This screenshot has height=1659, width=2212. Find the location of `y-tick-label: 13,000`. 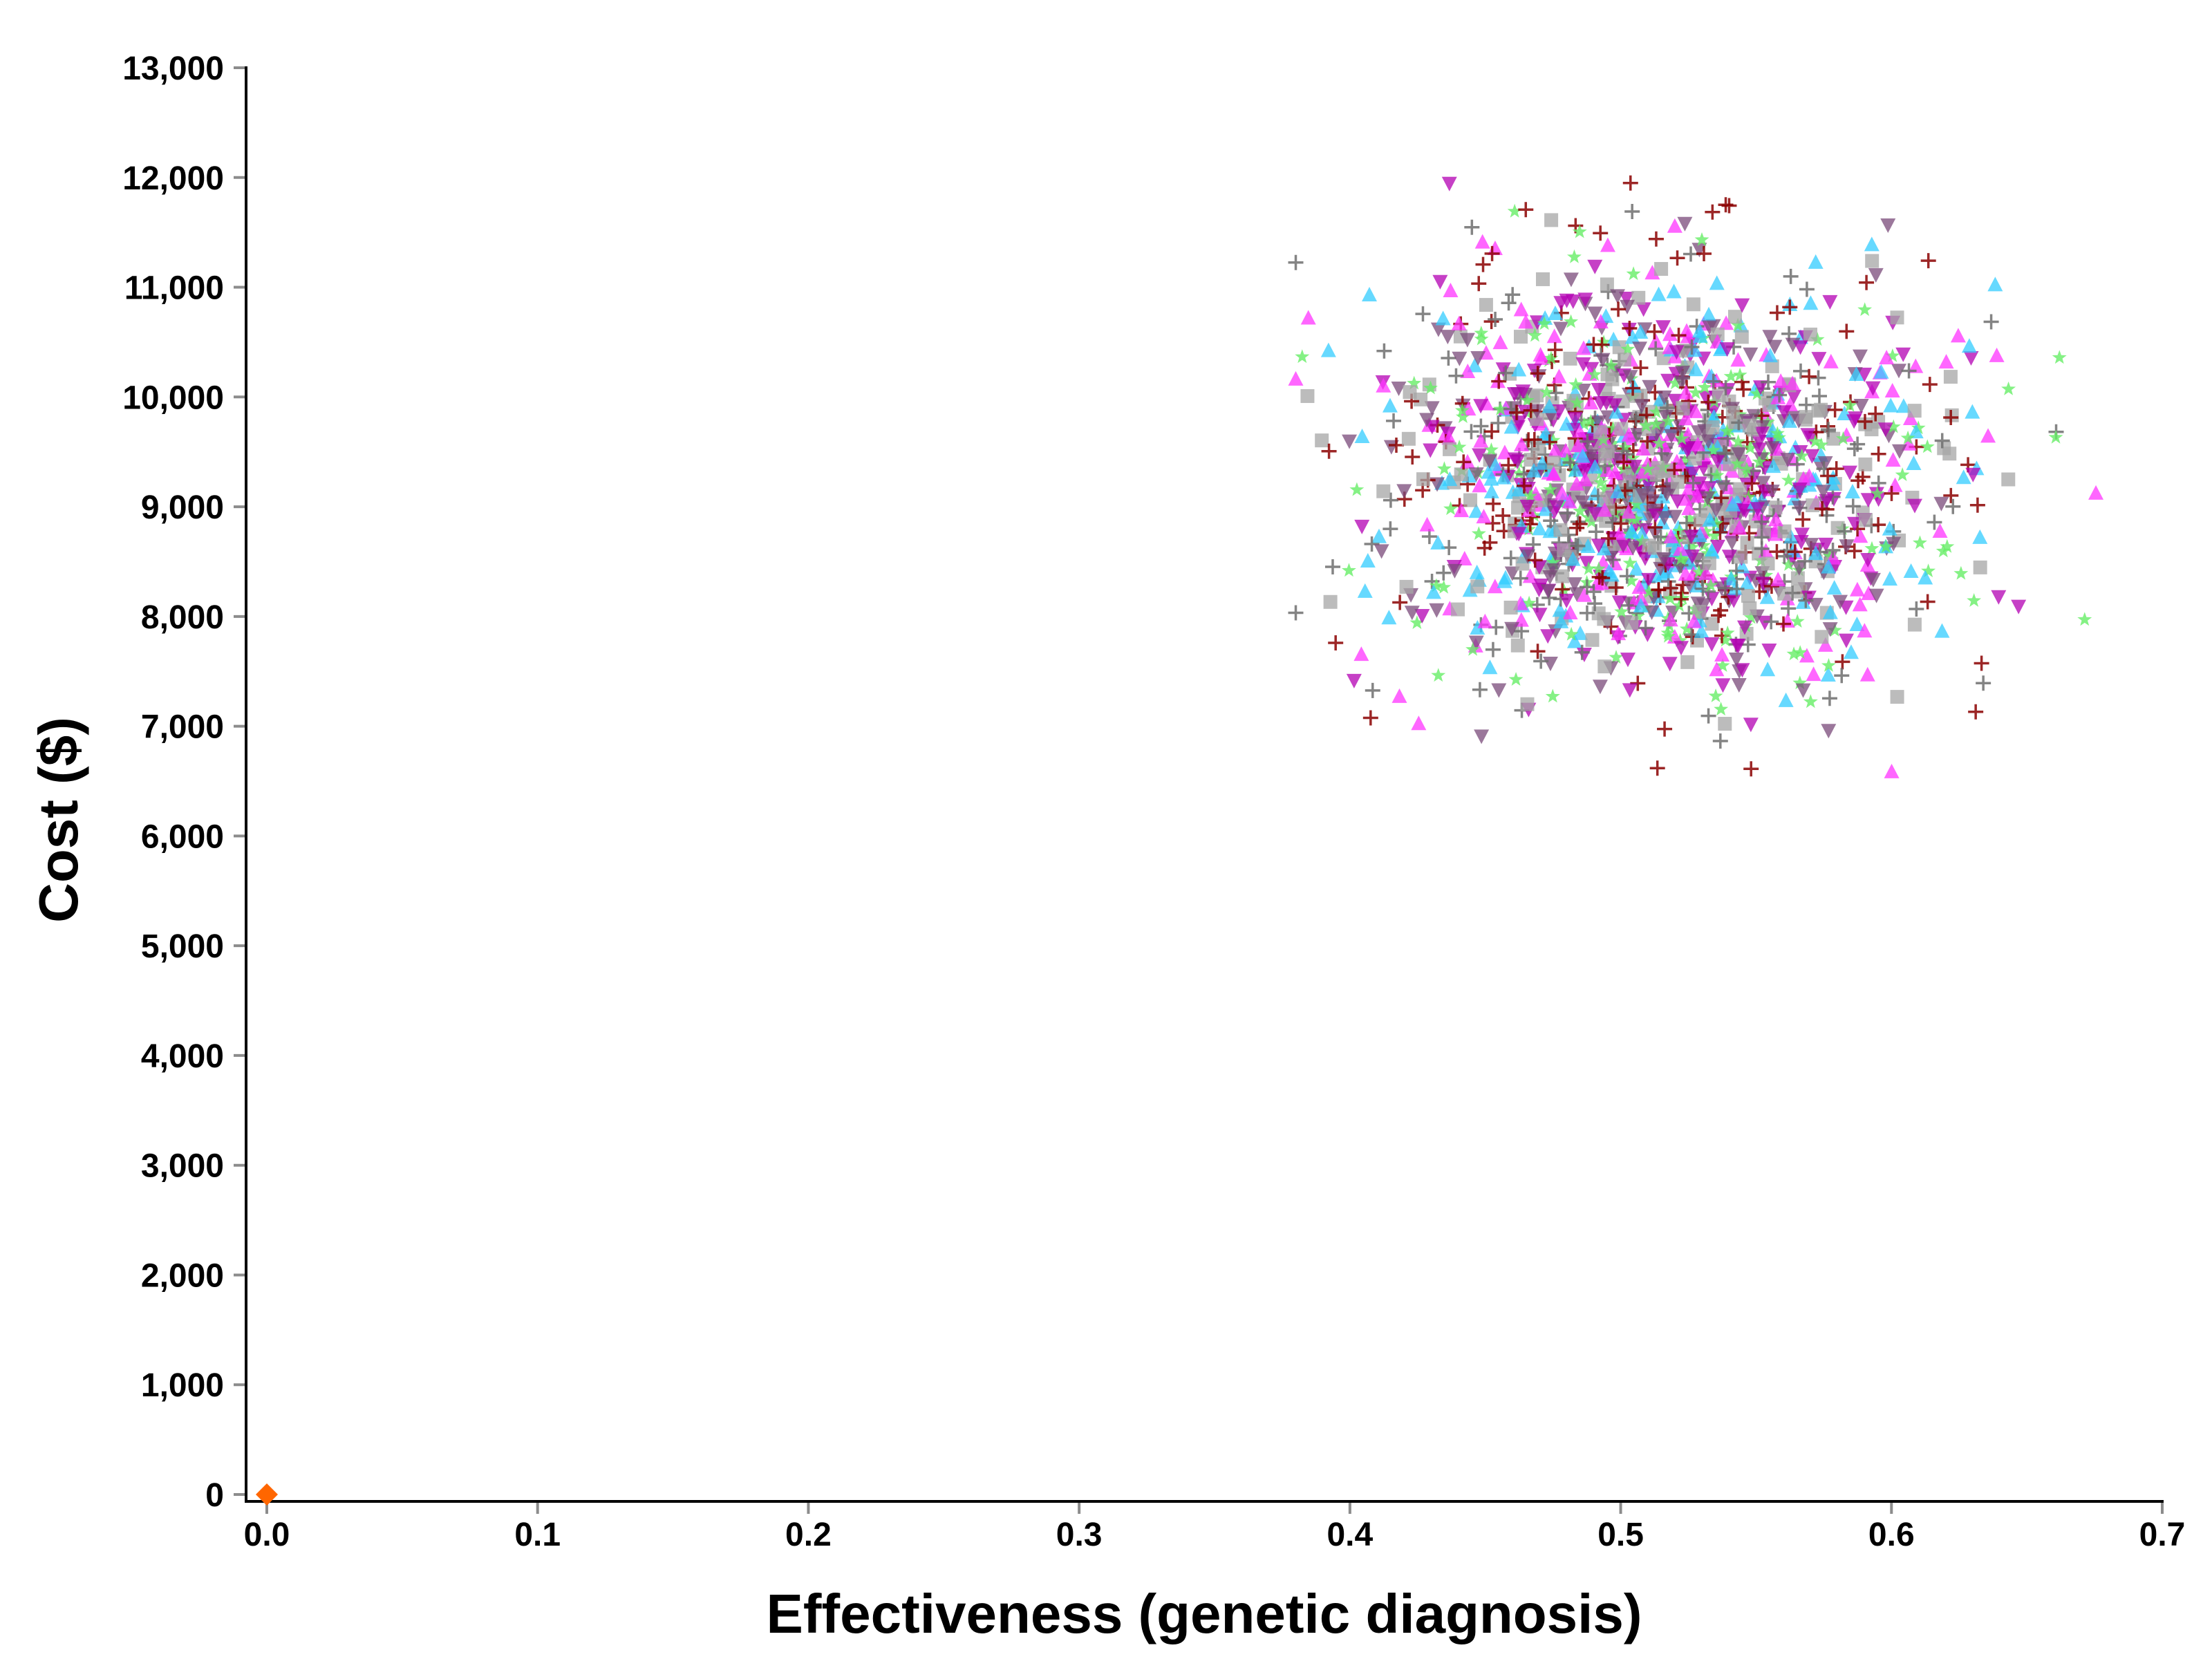

y-tick-label: 13,000 is located at coordinates (173, 68).